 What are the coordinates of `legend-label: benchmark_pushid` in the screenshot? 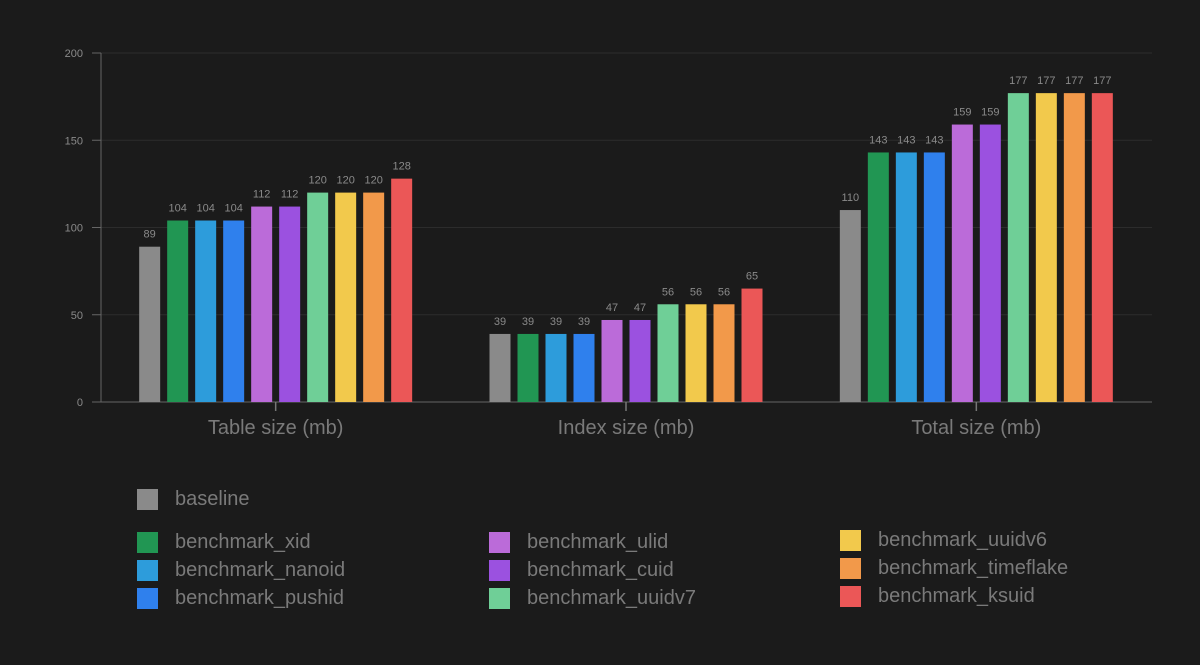 It's located at (259, 597).